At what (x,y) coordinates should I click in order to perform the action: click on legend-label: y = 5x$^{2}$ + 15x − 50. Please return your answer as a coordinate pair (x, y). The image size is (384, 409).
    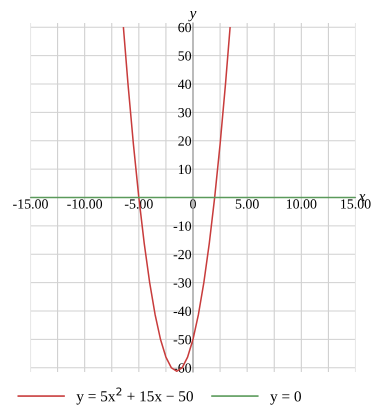
    Looking at the image, I should click on (134, 396).